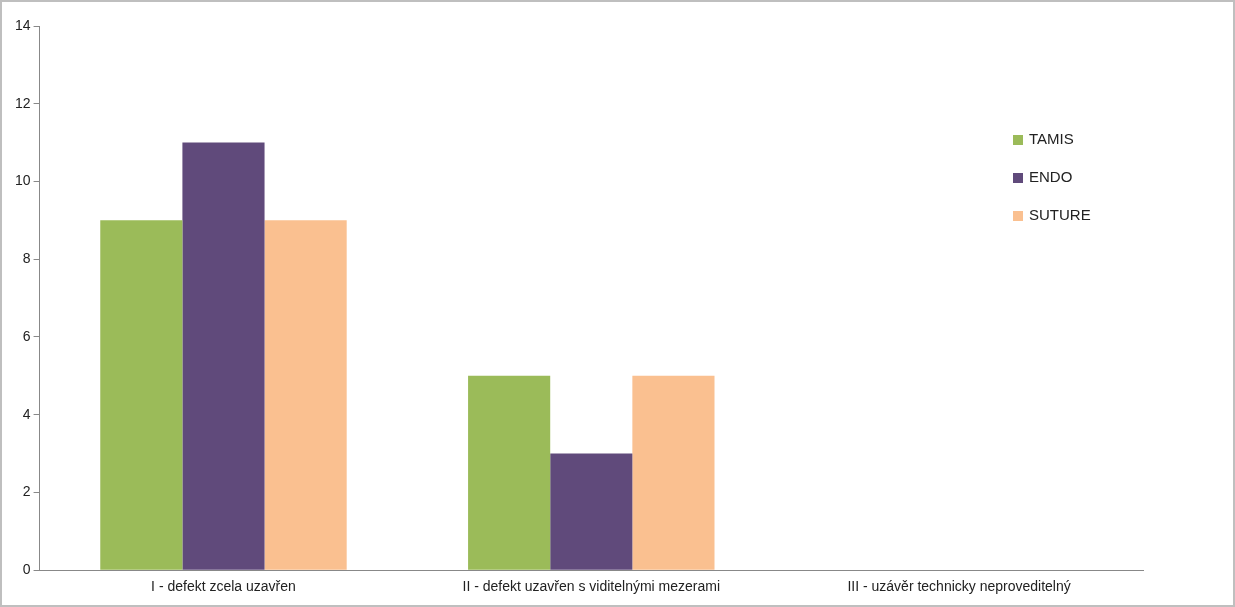 This screenshot has height=607, width=1235. Describe the element at coordinates (22, 102) in the screenshot. I see `y-tick-label: 12` at that location.